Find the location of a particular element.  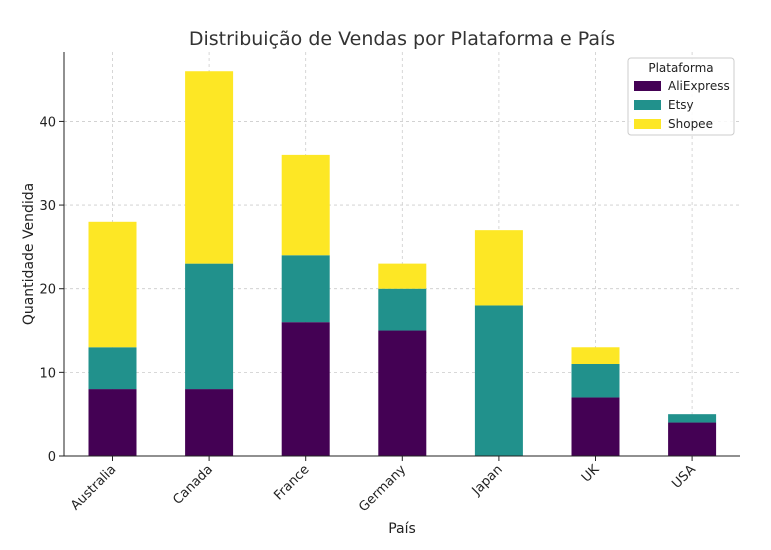

y-ticks: 0 10 20 30 40 is located at coordinates (51, 290).